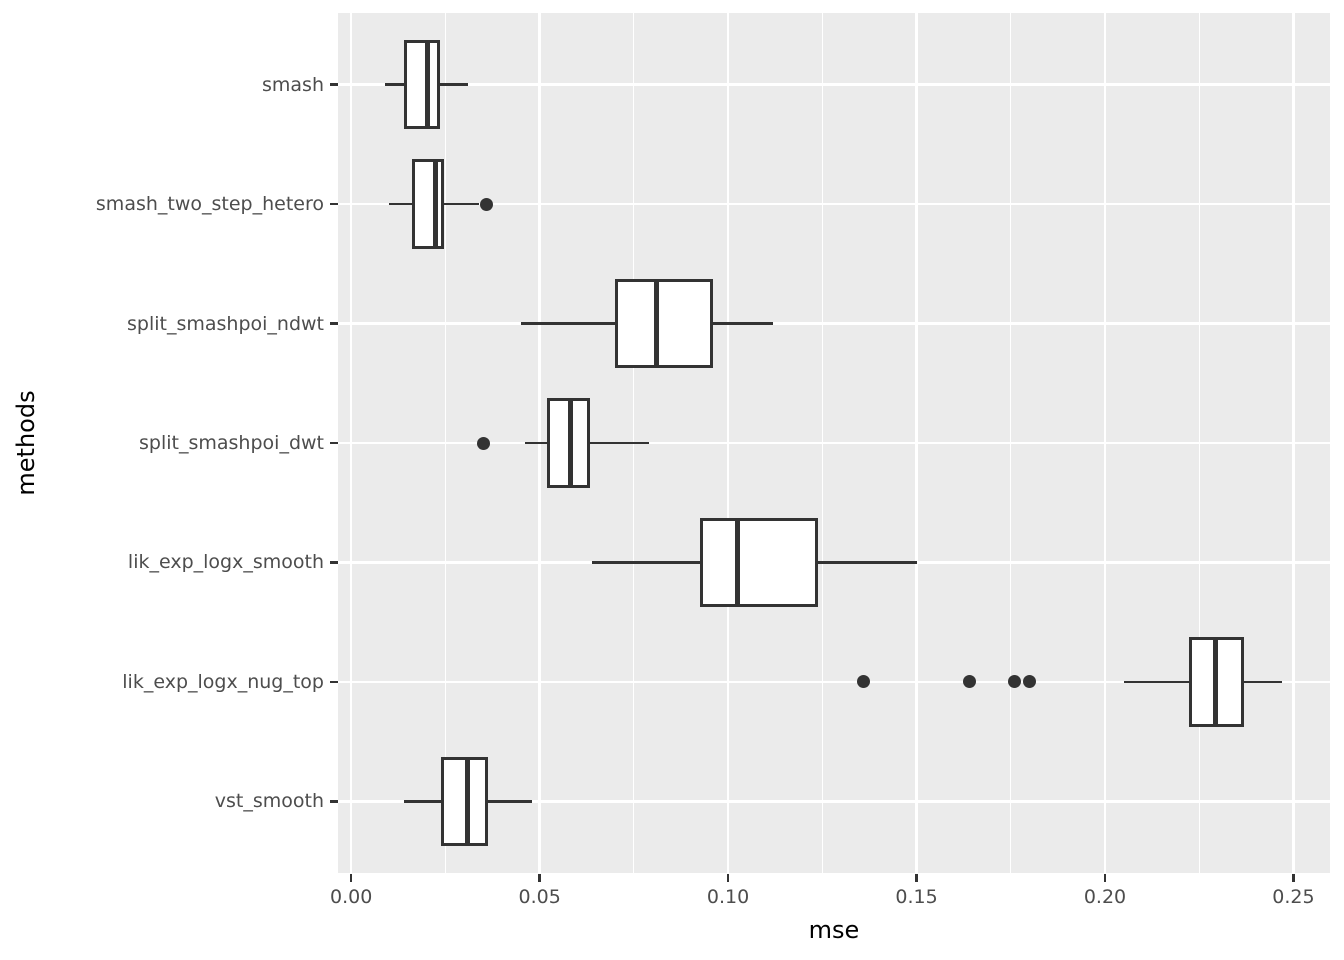  What do you see at coordinates (1105, 897) in the screenshot?
I see `x-axis-tick-label: 0.20` at bounding box center [1105, 897].